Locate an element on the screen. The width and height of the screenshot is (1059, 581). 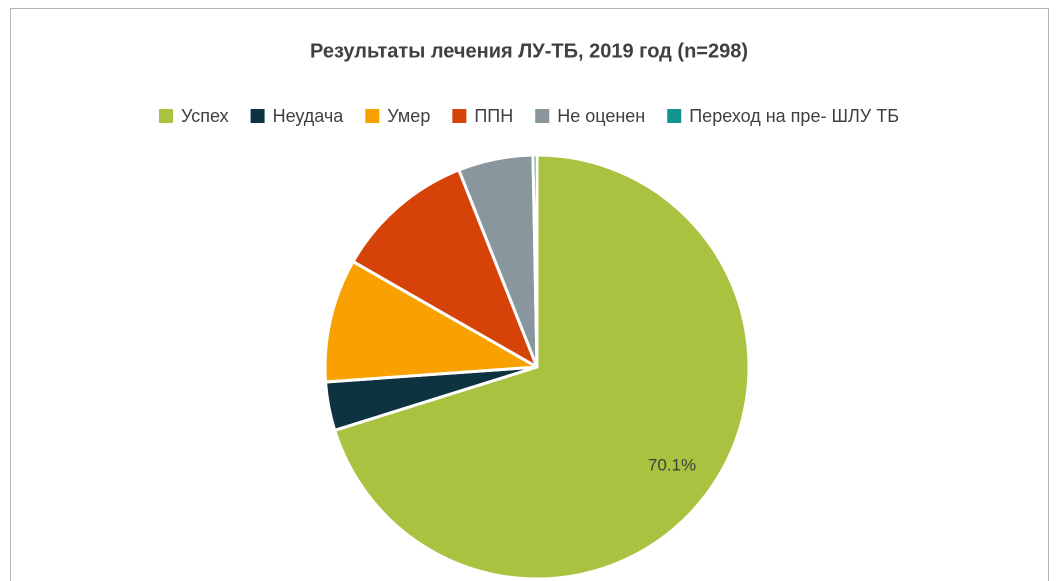
legend-label: Переход на пре- ШЛУ ТБ is located at coordinates (794, 116).